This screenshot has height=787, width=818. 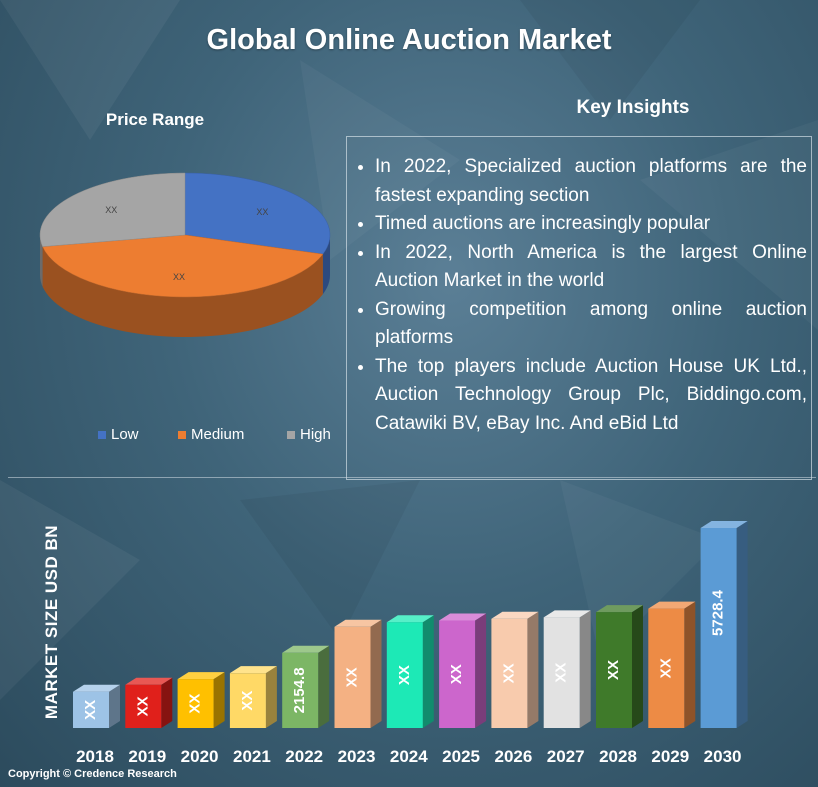 I want to click on legend-swatch-low, so click(x=102, y=434).